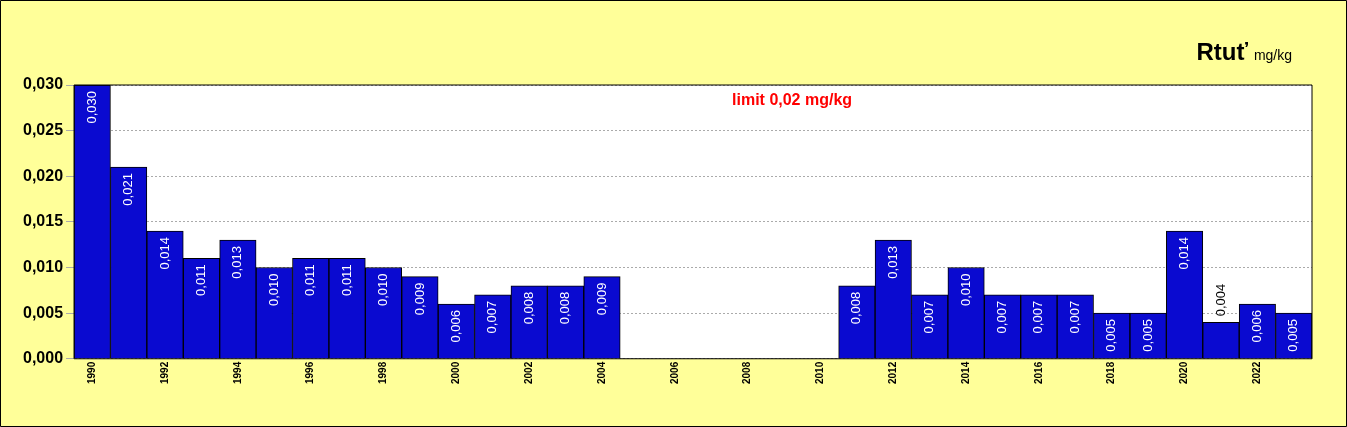 This screenshot has height=427, width=1347. Describe the element at coordinates (1272, 55) in the screenshot. I see `chart-subtitle: mg/kg` at that location.